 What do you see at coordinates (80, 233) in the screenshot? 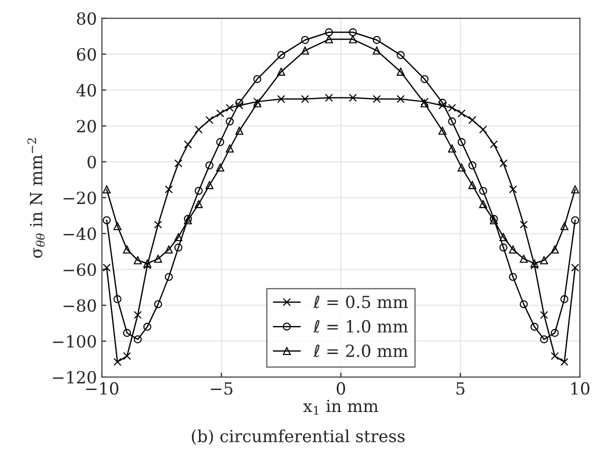
I see `y-tick-label: −40` at bounding box center [80, 233].